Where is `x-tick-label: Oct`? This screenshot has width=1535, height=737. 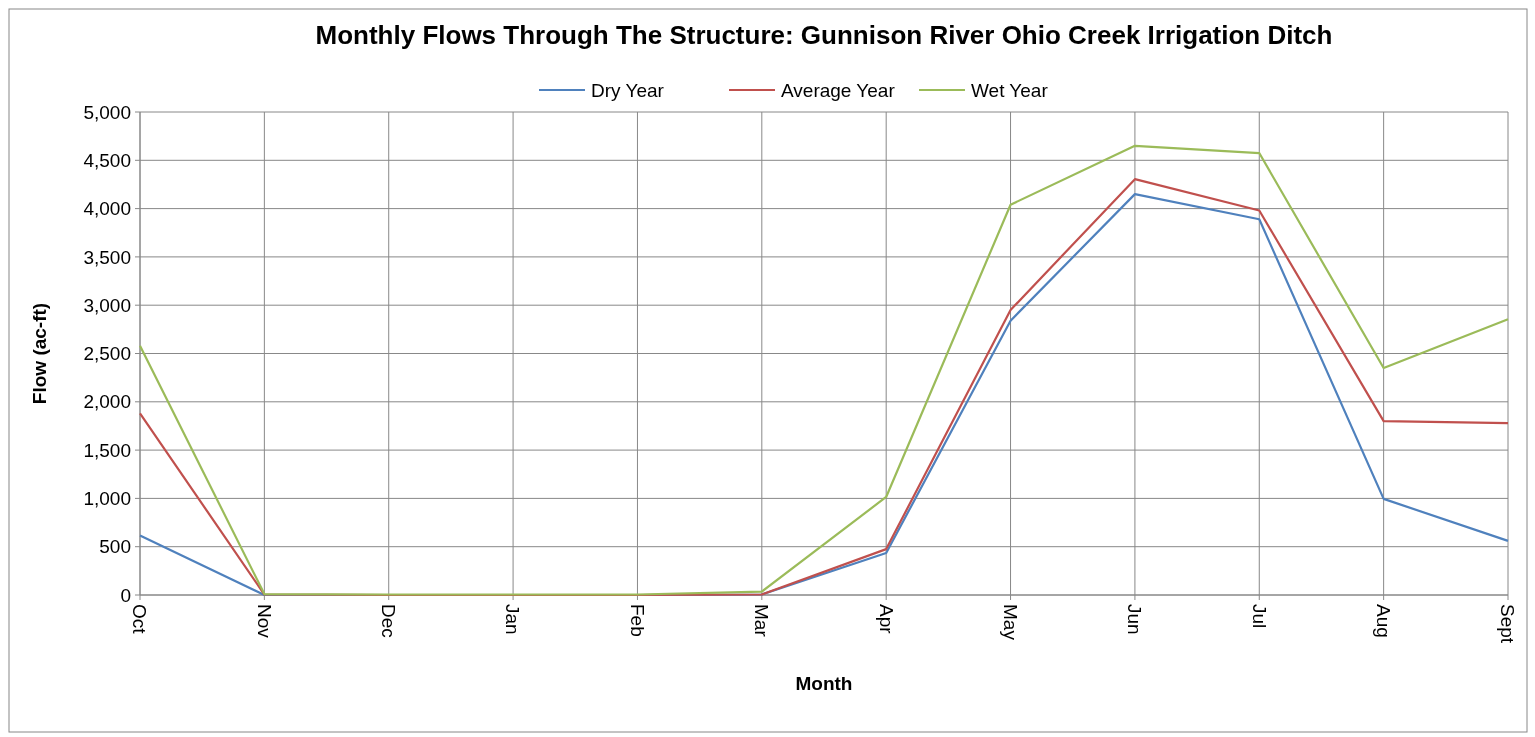
x-tick-label: Oct is located at coordinates (140, 619).